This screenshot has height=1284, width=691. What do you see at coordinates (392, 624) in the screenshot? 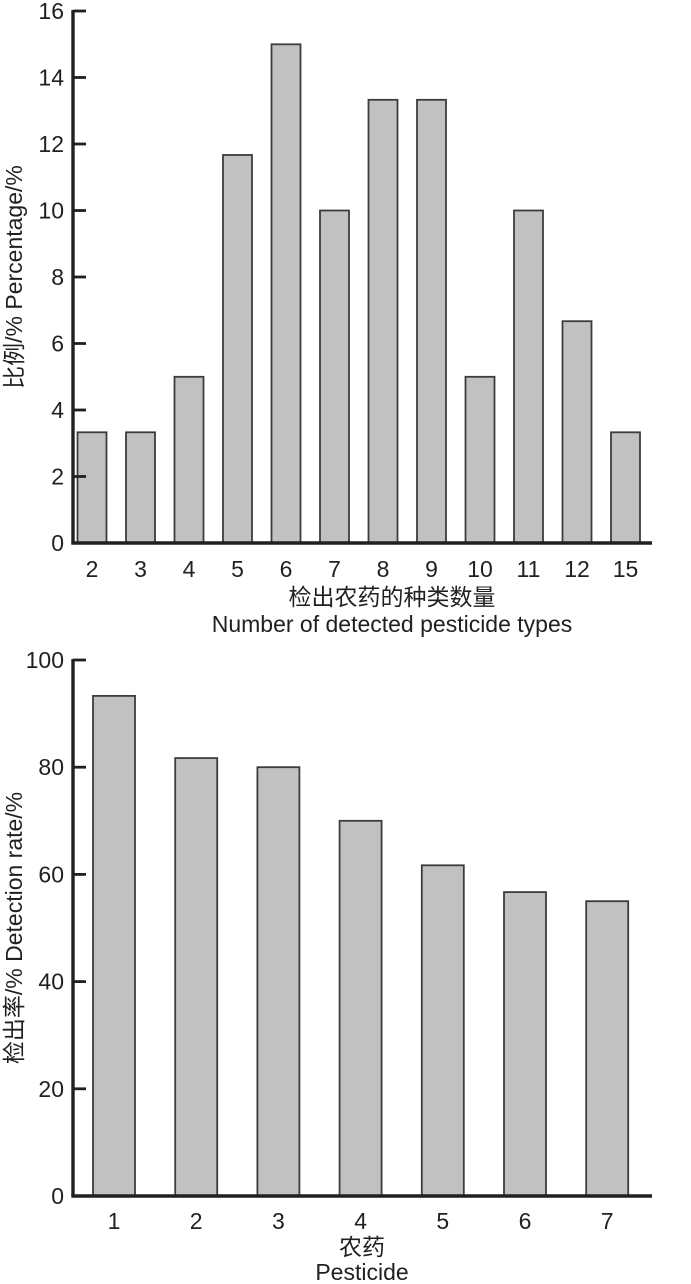
I see `x-axis-title-en: Number of detected pesticide types` at bounding box center [392, 624].